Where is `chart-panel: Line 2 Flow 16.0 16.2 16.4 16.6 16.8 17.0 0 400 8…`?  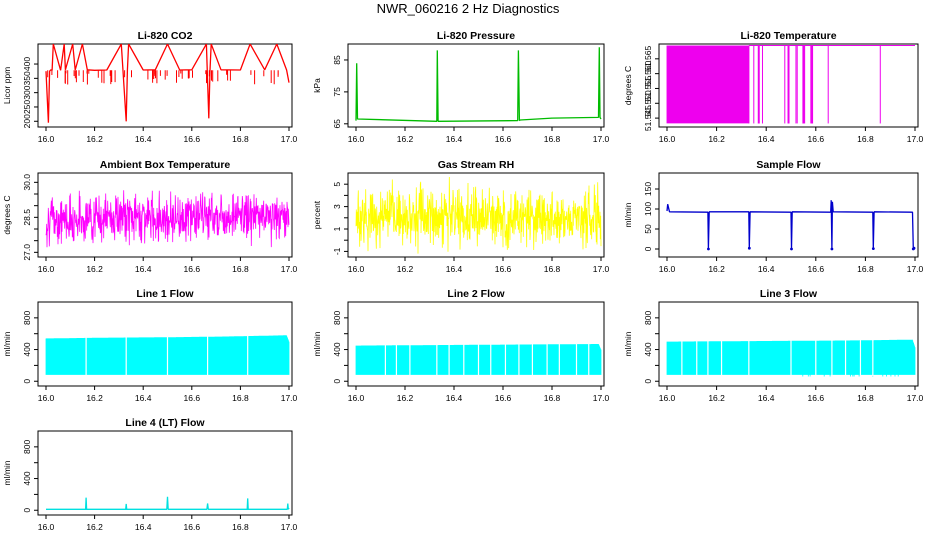 chart-panel: Line 2 Flow 16.0 16.2 16.4 16.6 16.8 17.0 0 400 8… is located at coordinates (461, 345).